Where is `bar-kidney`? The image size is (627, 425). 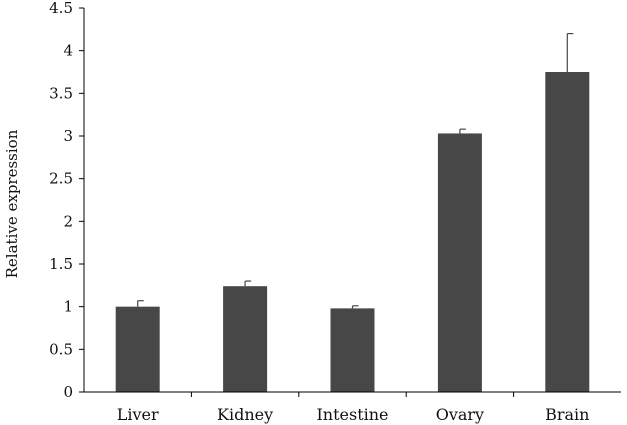 bar-kidney is located at coordinates (245, 339).